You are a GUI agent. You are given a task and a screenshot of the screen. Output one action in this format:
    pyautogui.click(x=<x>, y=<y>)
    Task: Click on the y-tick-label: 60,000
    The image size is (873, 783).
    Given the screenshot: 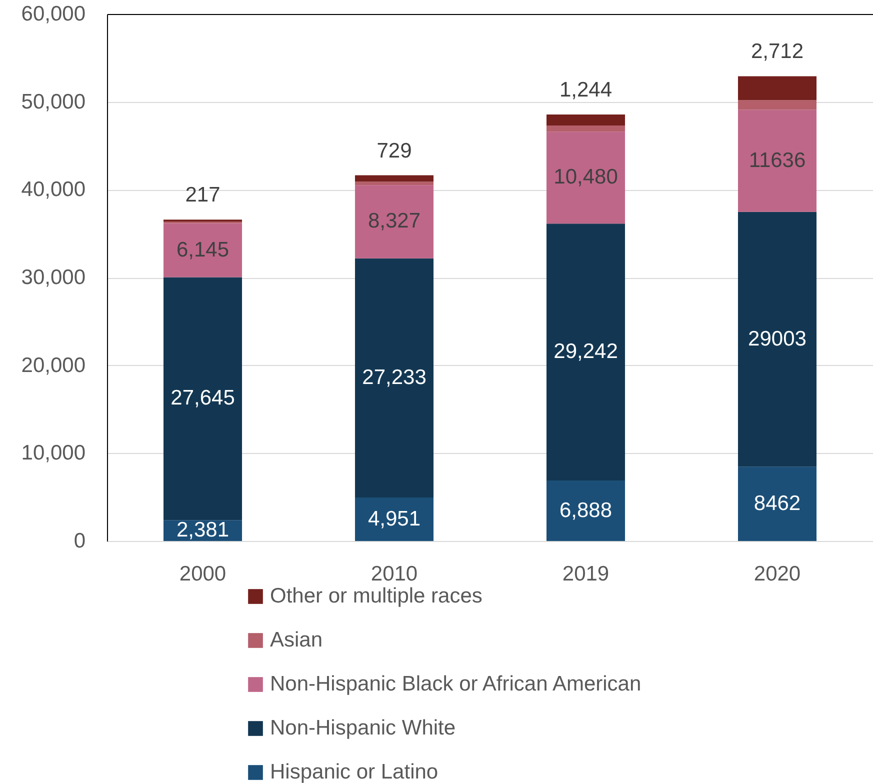 What is the action you would take?
    pyautogui.click(x=53, y=14)
    